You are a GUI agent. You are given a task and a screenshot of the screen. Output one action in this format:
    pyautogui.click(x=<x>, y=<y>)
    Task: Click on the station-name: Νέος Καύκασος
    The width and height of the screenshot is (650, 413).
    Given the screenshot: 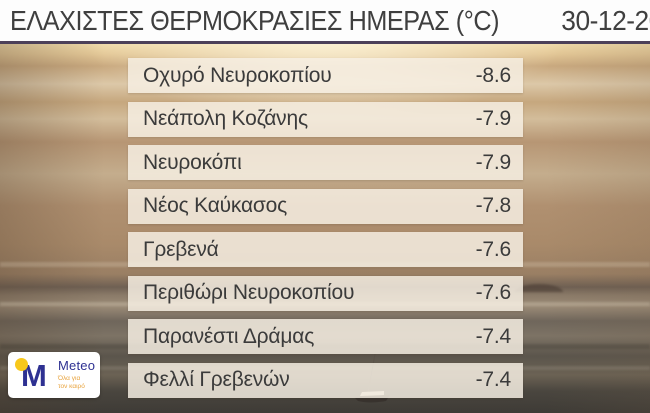 What is the action you would take?
    pyautogui.click(x=215, y=205)
    